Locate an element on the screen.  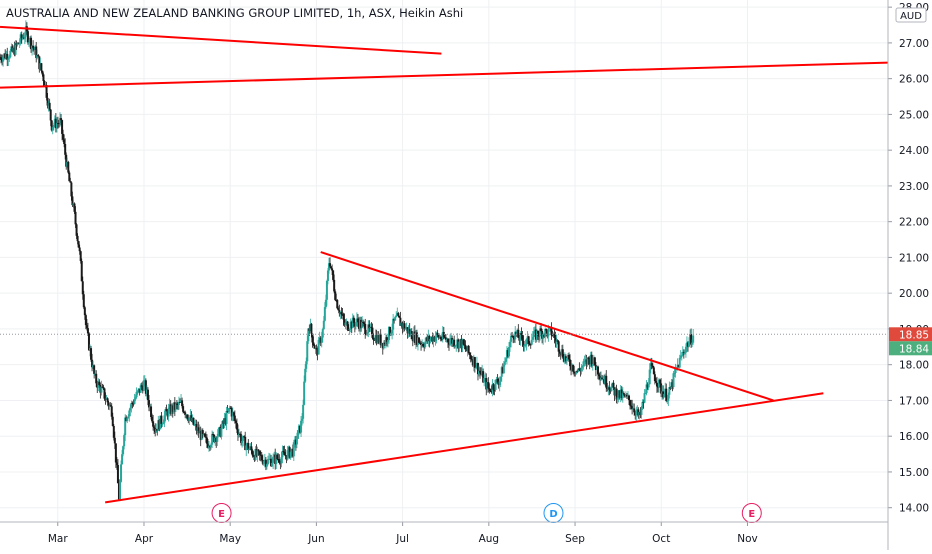
event-marker: D is located at coordinates (553, 513).